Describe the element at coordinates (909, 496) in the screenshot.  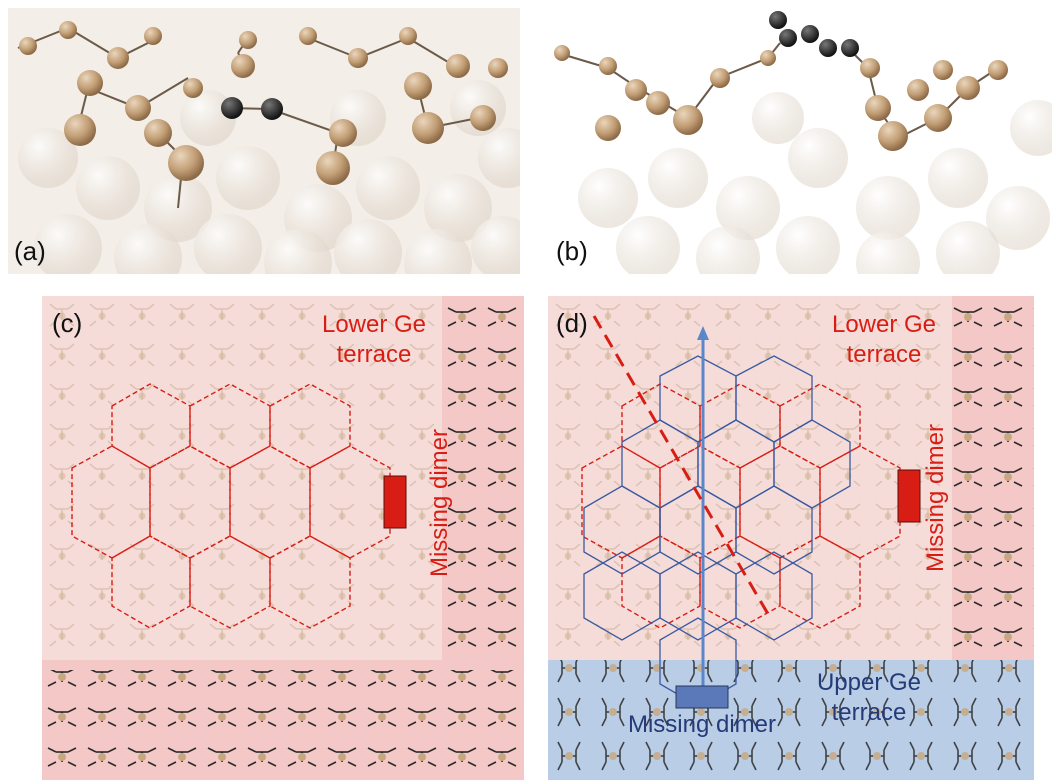
I see `missing-dimer-marker-d` at that location.